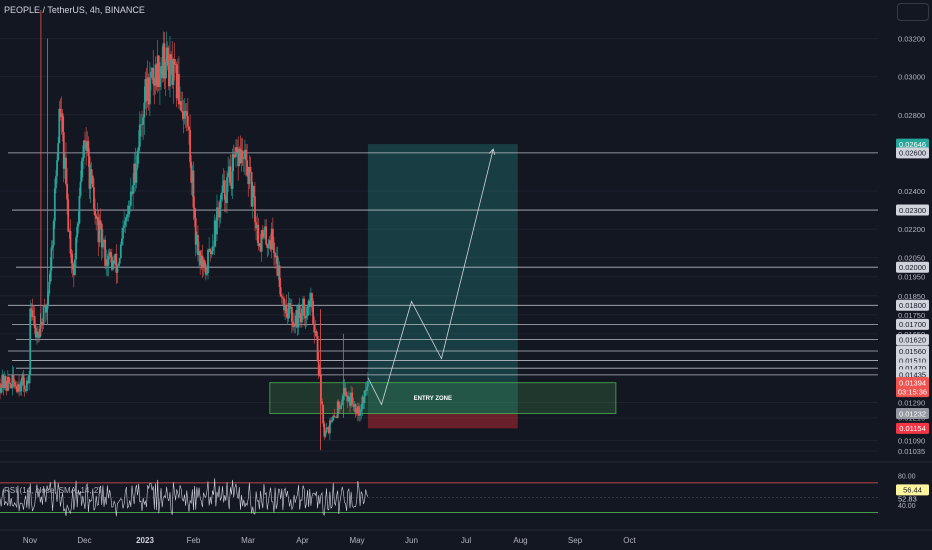  What do you see at coordinates (912, 324) in the screenshot?
I see `price-badge-0.01700: 0.01700` at bounding box center [912, 324].